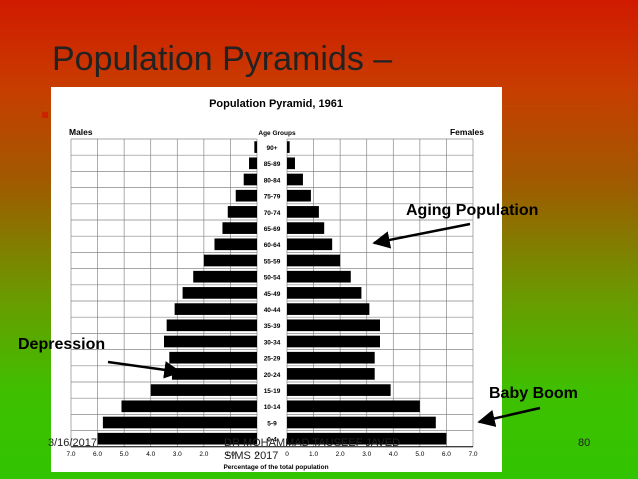 The height and width of the screenshot is (479, 638). Describe the element at coordinates (272, 407) in the screenshot. I see `age-group-label: 10-14` at that location.